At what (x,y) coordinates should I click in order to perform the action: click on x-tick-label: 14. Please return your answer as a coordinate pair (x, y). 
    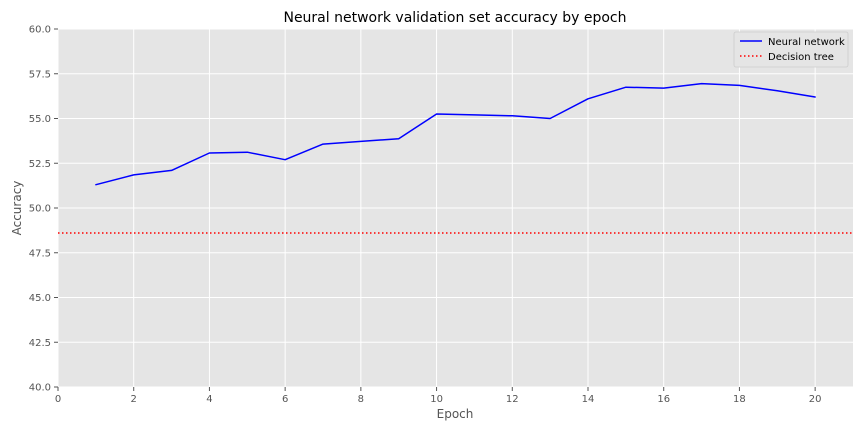
    Looking at the image, I should click on (588, 399).